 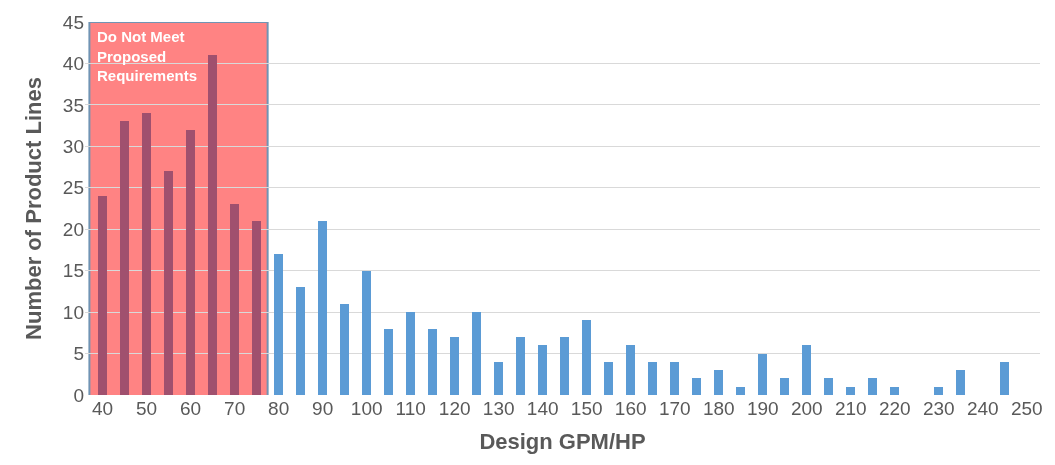 What do you see at coordinates (73, 312) in the screenshot?
I see `y-tick-label: 10` at bounding box center [73, 312].